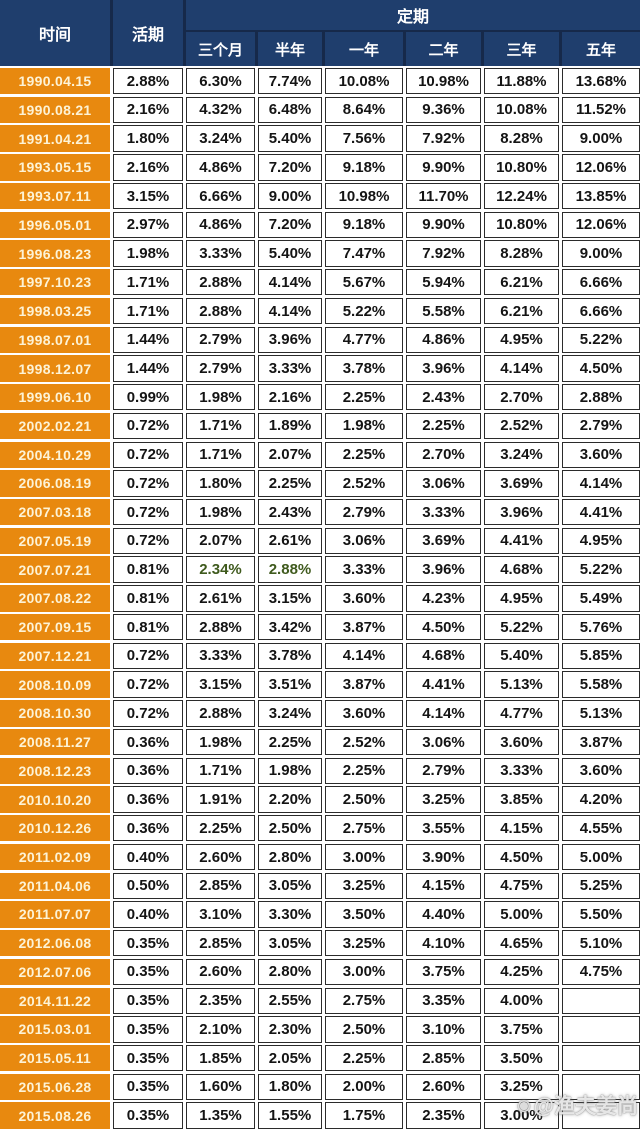  What do you see at coordinates (290, 282) in the screenshot?
I see `rate-cell: 4.14%` at bounding box center [290, 282].